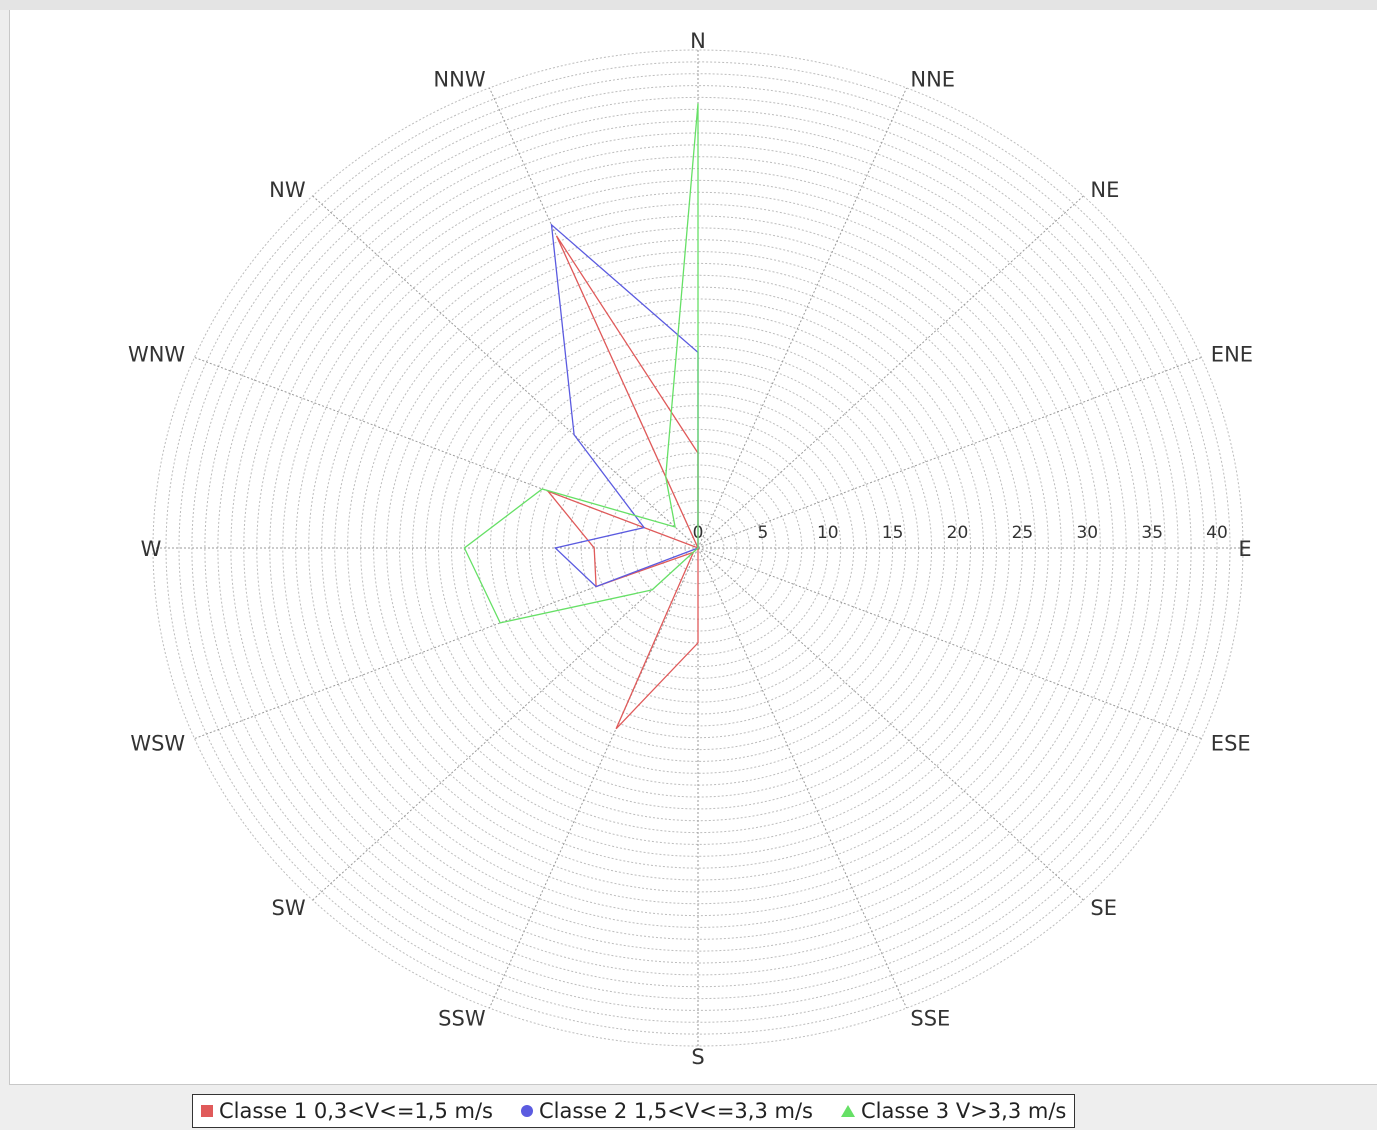 The image size is (1377, 1130). I want to click on series-2-line, so click(624, 405).